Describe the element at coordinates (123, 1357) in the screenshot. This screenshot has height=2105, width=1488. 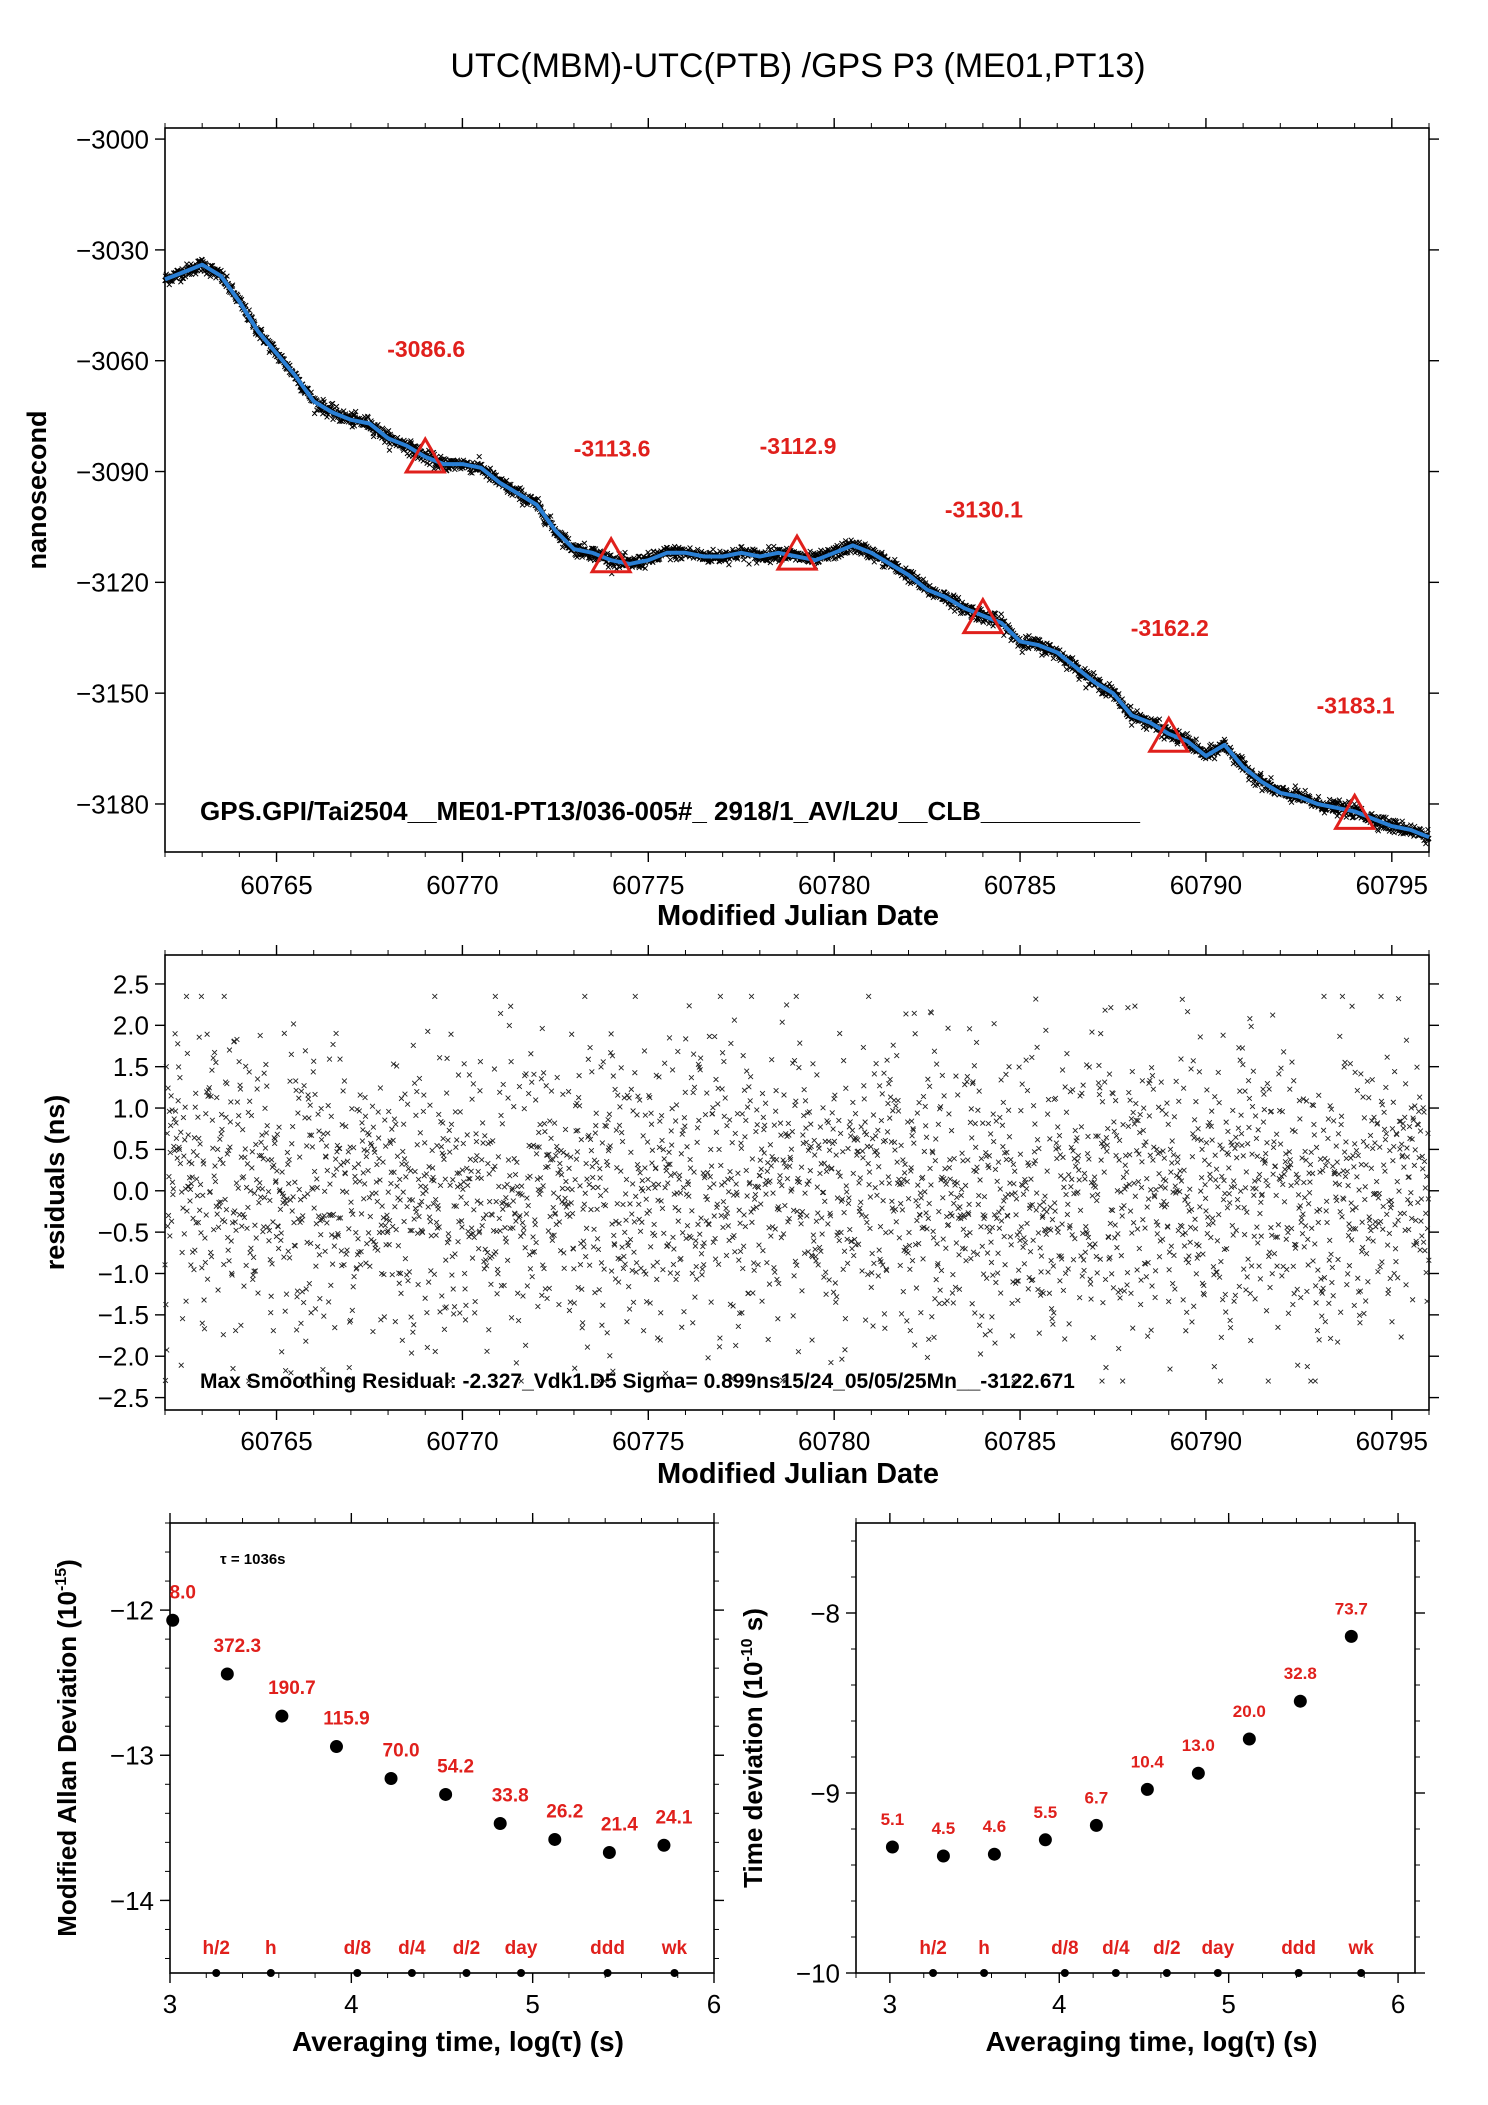
I see `y-tick-label: −2.0` at that location.